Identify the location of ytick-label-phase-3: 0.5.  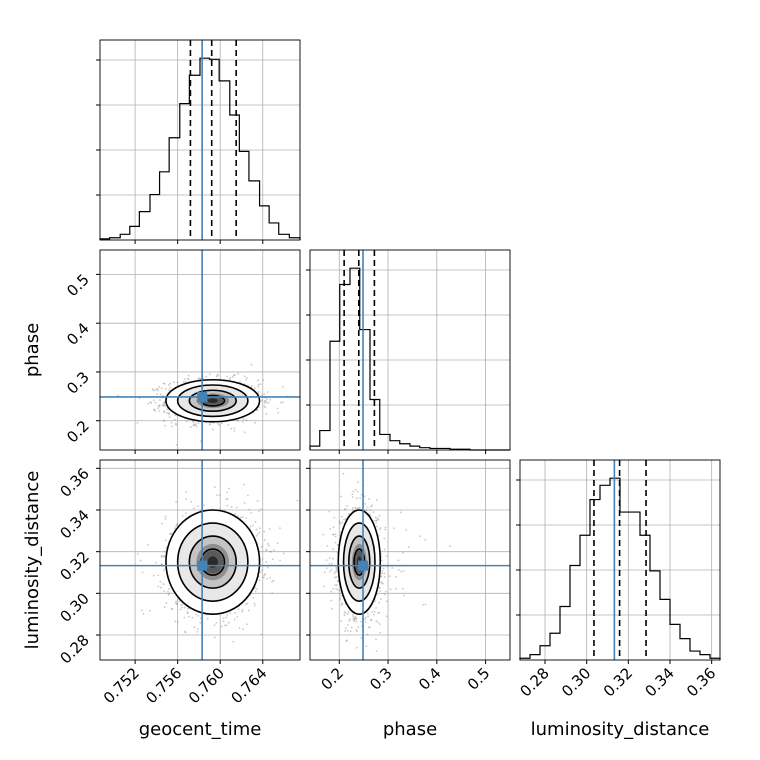
(78, 285).